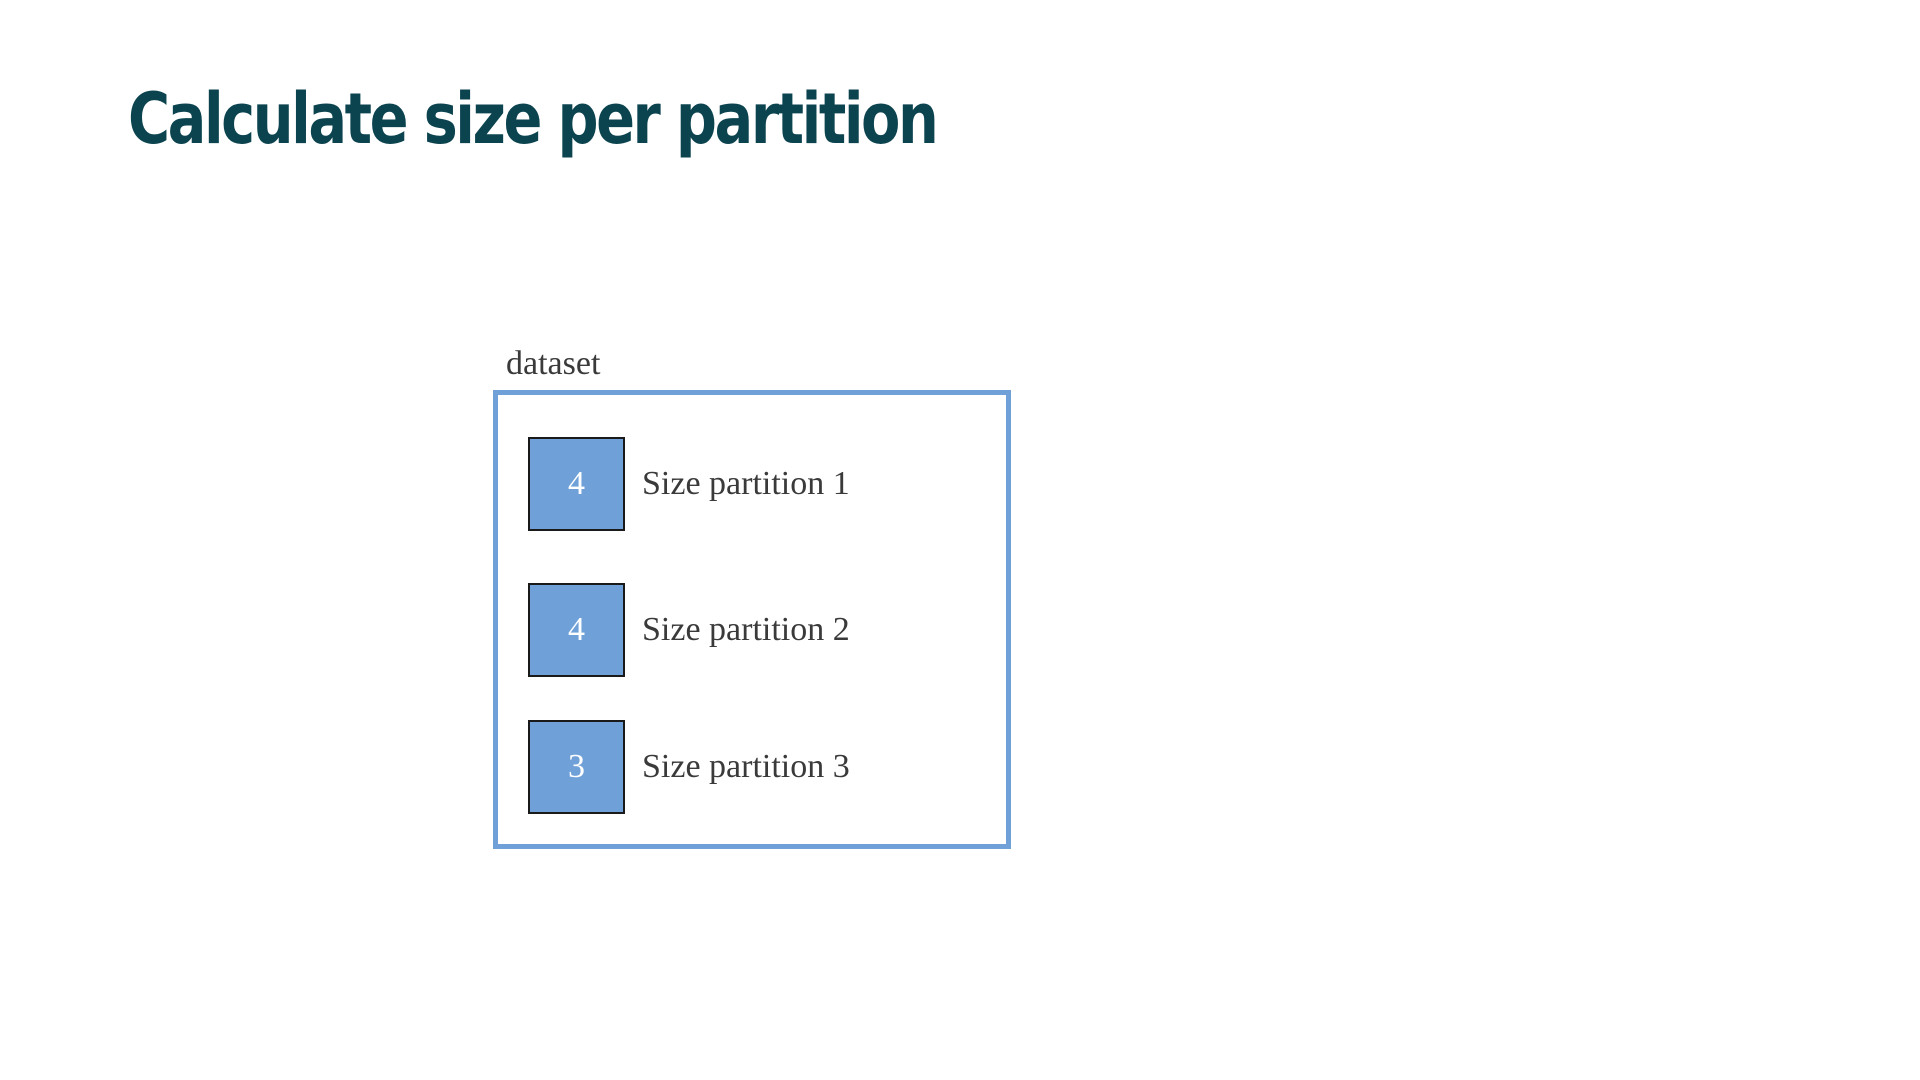 The width and height of the screenshot is (1920, 1080). I want to click on partition-size-box: 3, so click(576, 767).